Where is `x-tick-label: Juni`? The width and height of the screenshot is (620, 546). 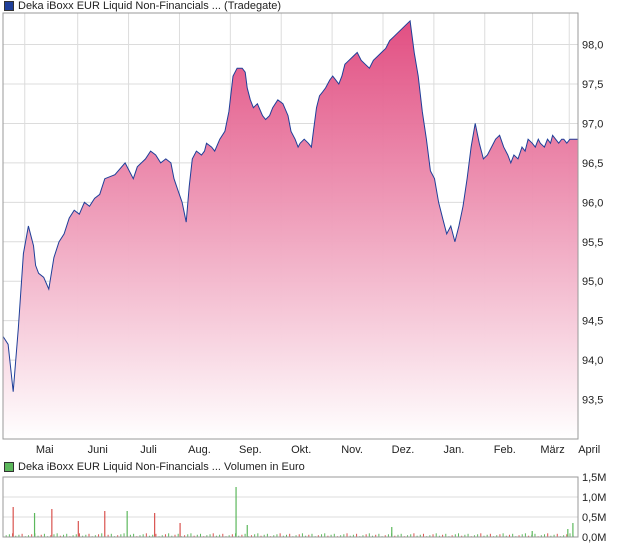 x-tick-label: Juni is located at coordinates (98, 450).